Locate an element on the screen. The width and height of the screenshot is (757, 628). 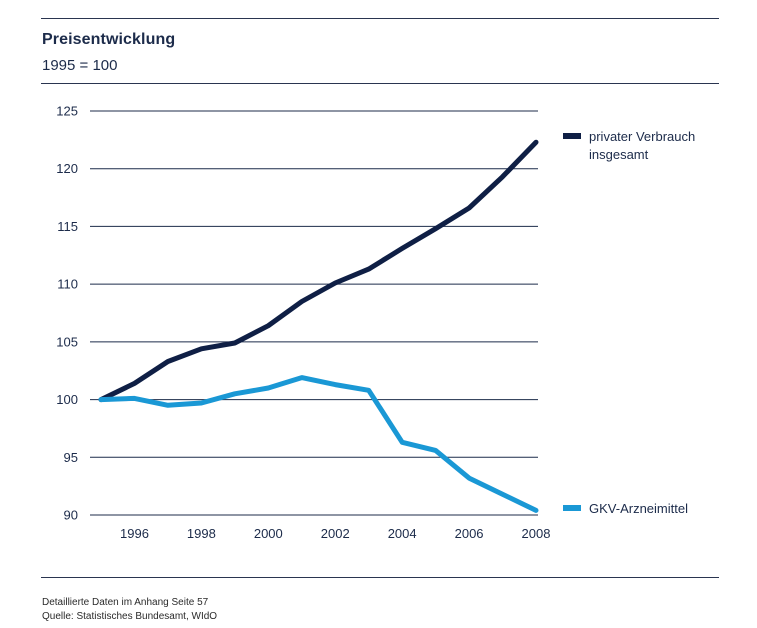
legend-swatch-private-consumption is located at coordinates (572, 136).